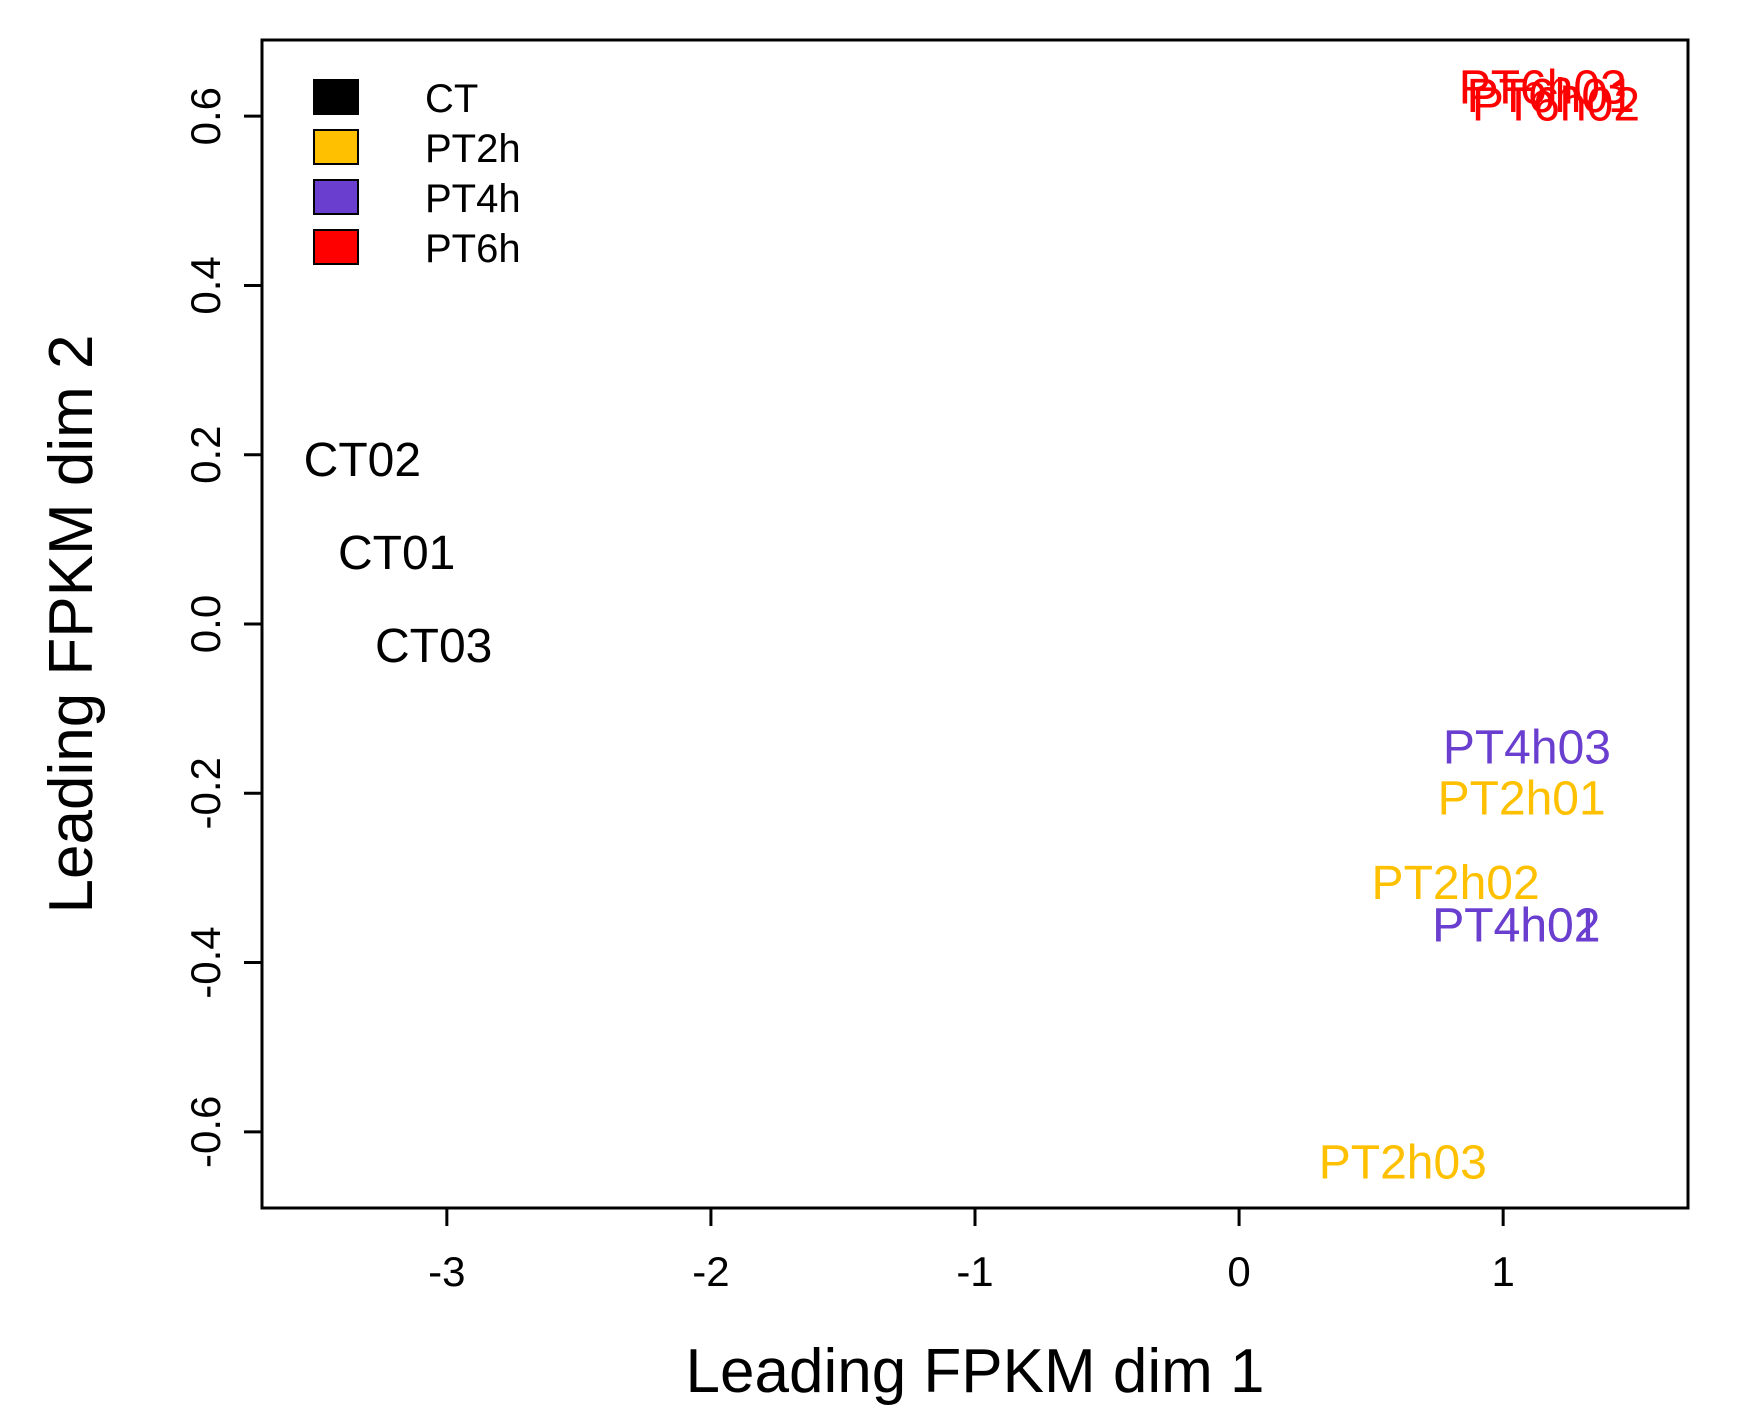 The width and height of the screenshot is (1741, 1417). I want to click on y-tick-label: 0.6, so click(205, 116).